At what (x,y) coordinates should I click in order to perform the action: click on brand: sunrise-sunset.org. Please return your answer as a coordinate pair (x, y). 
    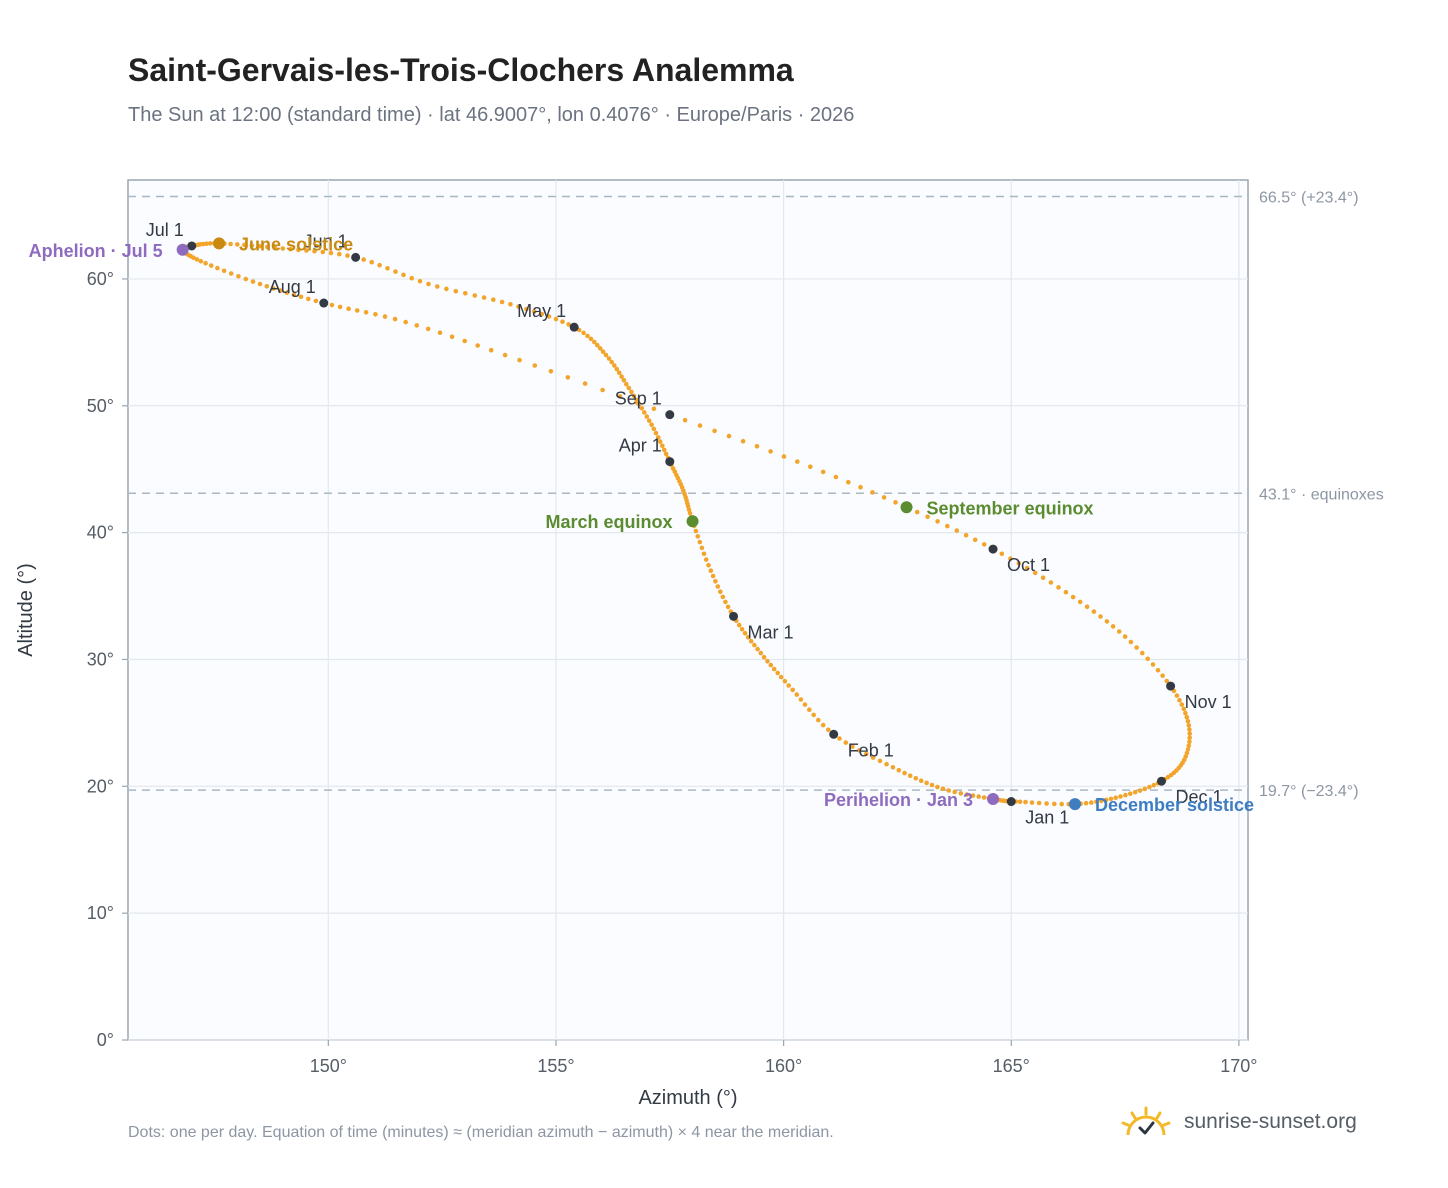
    Looking at the image, I should click on (1238, 1122).